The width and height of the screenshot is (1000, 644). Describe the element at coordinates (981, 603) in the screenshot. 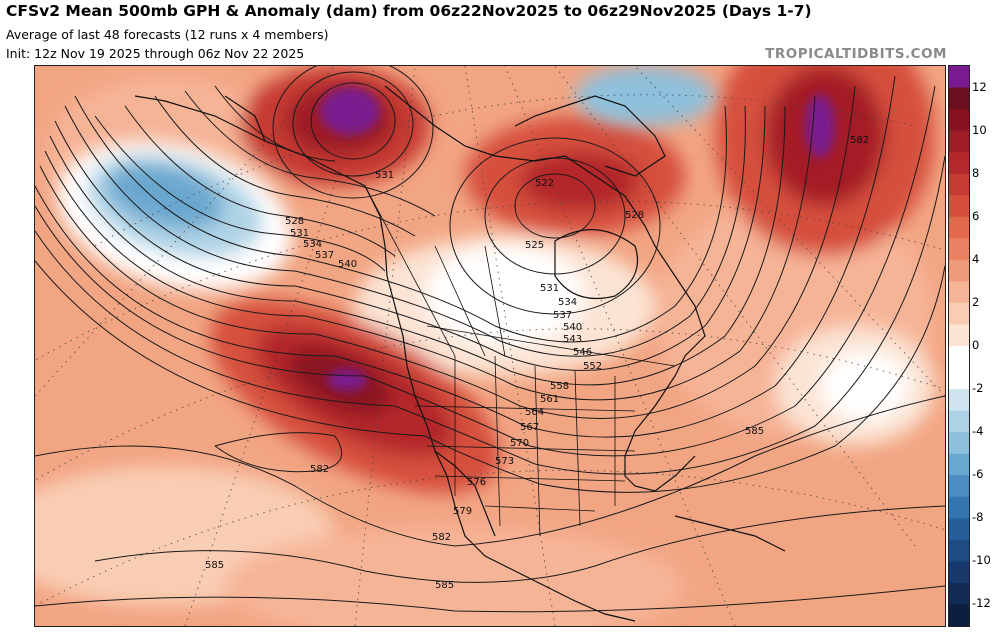

I see `colorbar-tick-label: -12` at that location.